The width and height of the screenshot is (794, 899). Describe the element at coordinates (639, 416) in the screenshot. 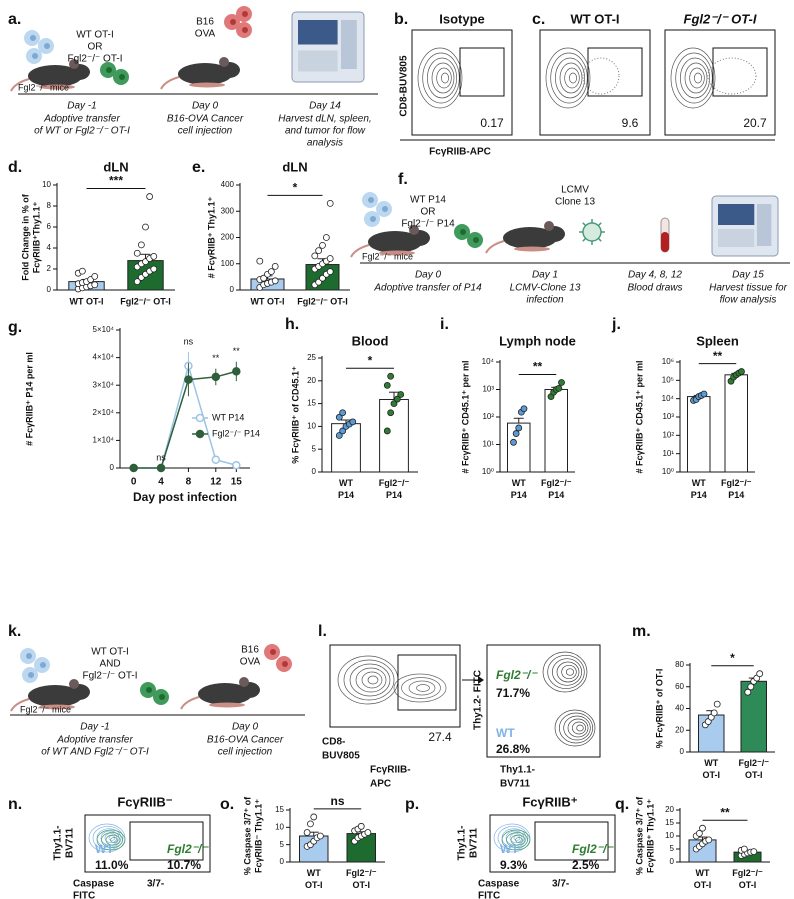

I see `y-axis-label: # FcγRIIB⁺ CD45.1⁺ per ml` at that location.